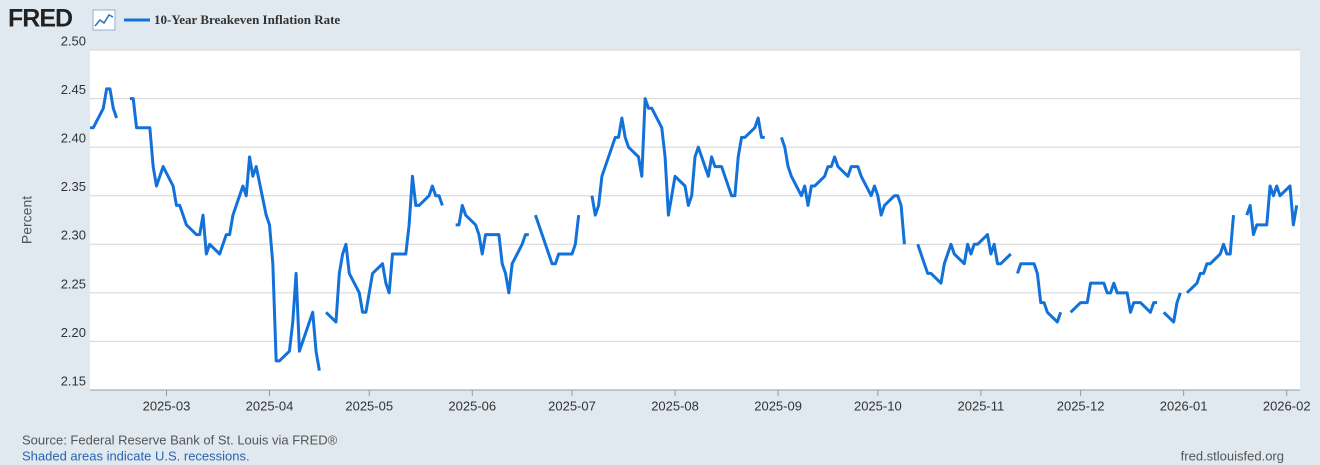  What do you see at coordinates (40, 19) in the screenshot?
I see `logo: FRED` at bounding box center [40, 19].